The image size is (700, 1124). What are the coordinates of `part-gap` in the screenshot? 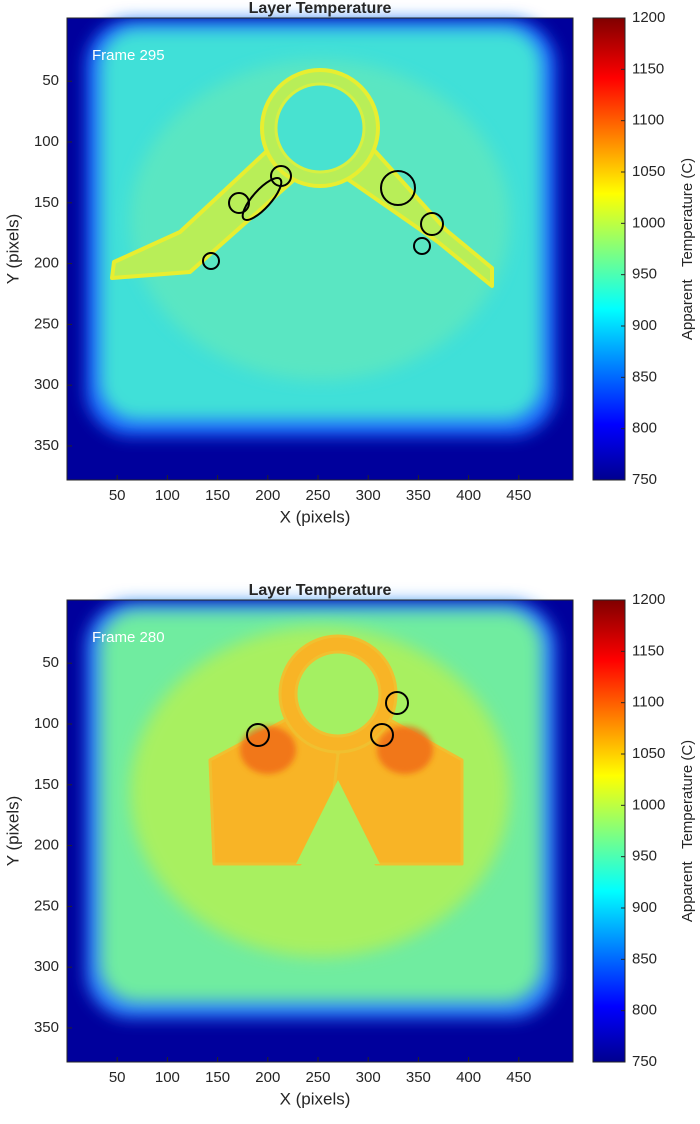 It's located at (338, 822).